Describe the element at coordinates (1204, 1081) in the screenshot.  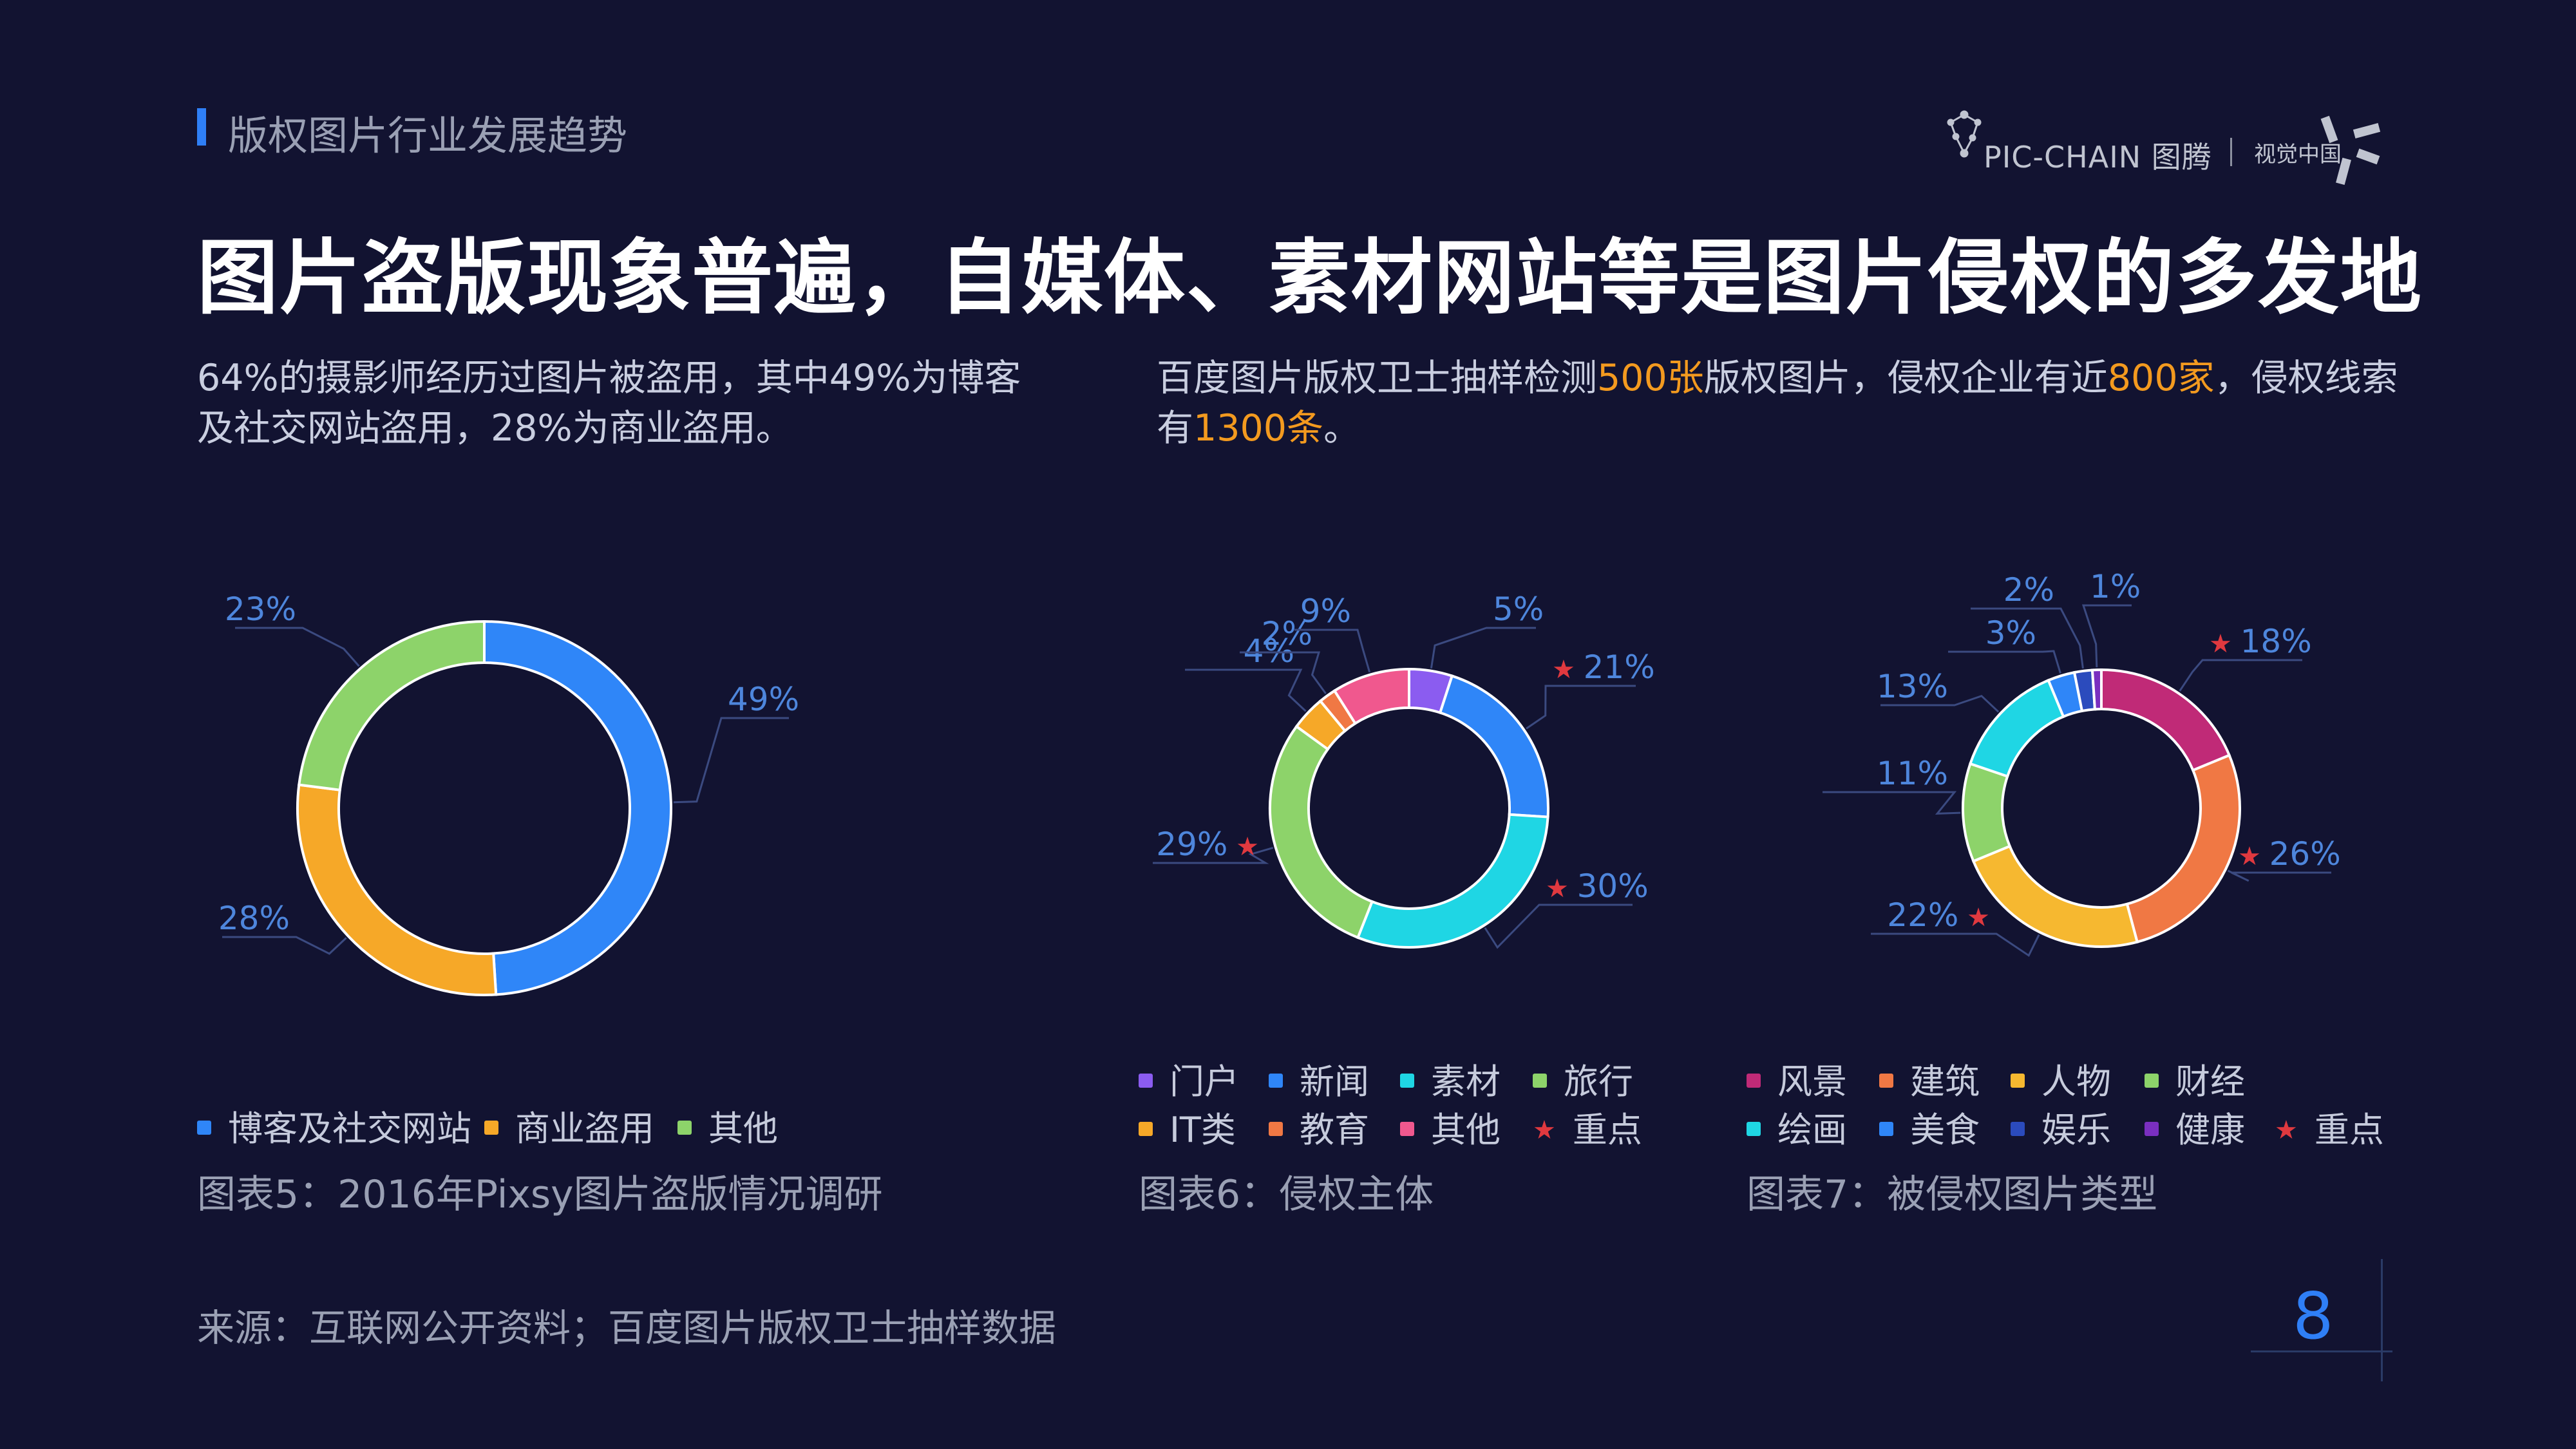
I see `legend-label: 门户` at that location.